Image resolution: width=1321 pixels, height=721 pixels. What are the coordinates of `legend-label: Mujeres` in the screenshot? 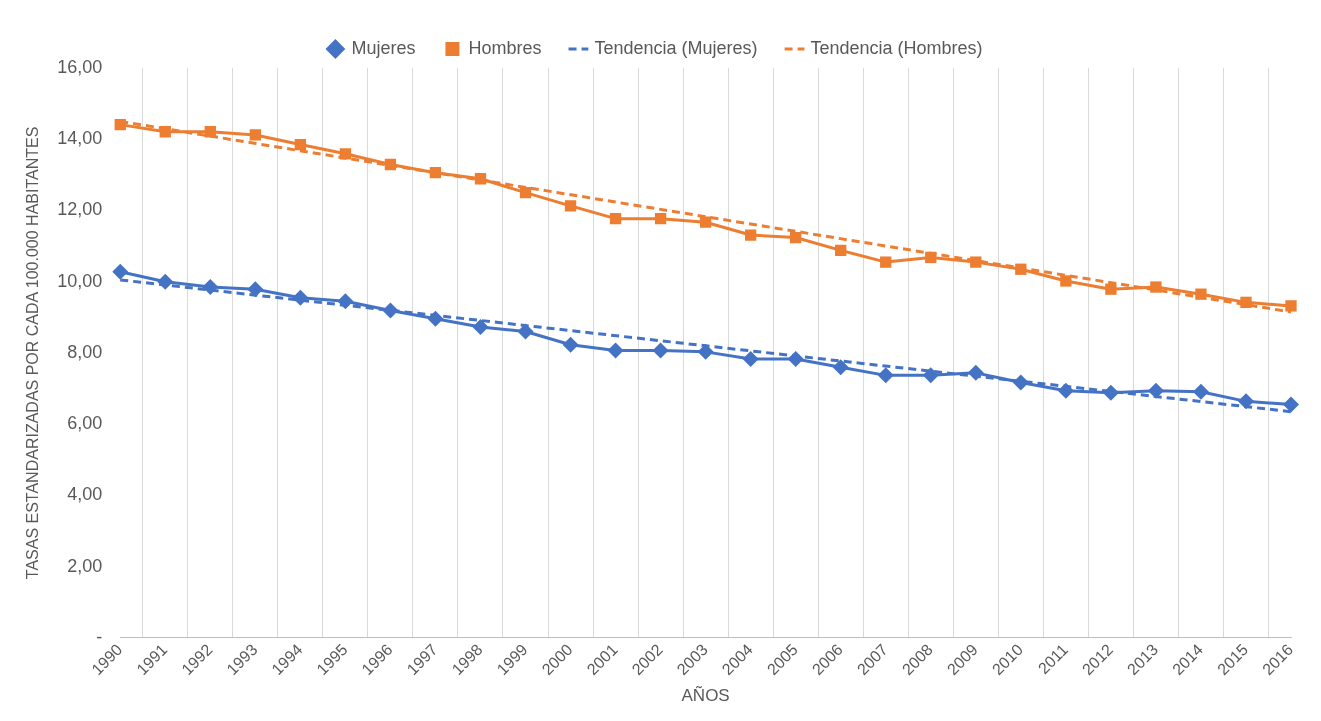 It's located at (383, 47).